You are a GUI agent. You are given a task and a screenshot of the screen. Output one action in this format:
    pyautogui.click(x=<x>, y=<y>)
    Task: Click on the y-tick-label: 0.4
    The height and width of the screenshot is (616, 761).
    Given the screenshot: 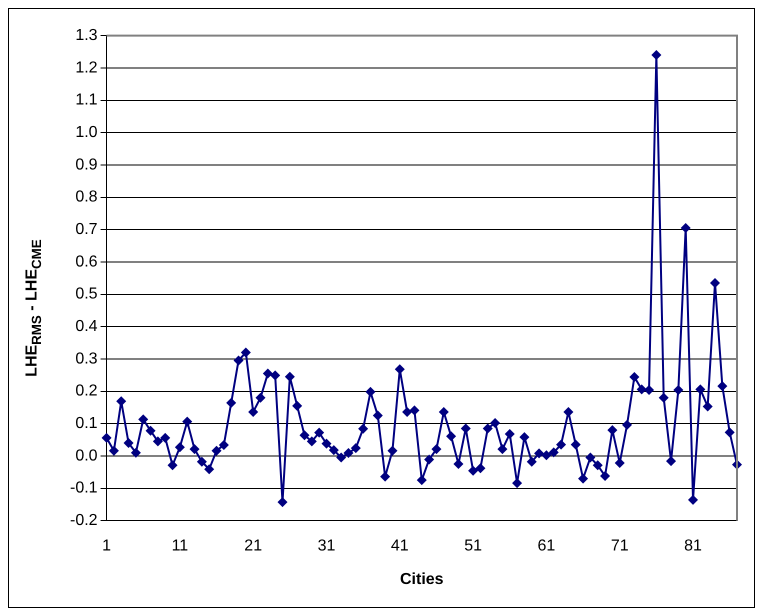 What is the action you would take?
    pyautogui.click(x=86, y=327)
    